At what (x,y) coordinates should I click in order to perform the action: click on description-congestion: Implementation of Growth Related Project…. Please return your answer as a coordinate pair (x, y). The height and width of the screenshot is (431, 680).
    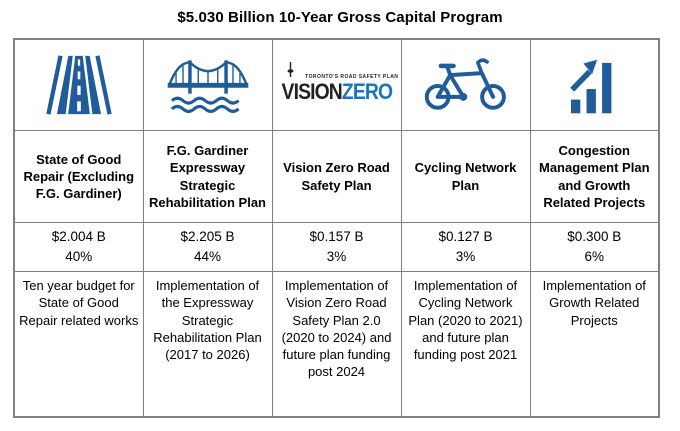
    Looking at the image, I should click on (594, 344).